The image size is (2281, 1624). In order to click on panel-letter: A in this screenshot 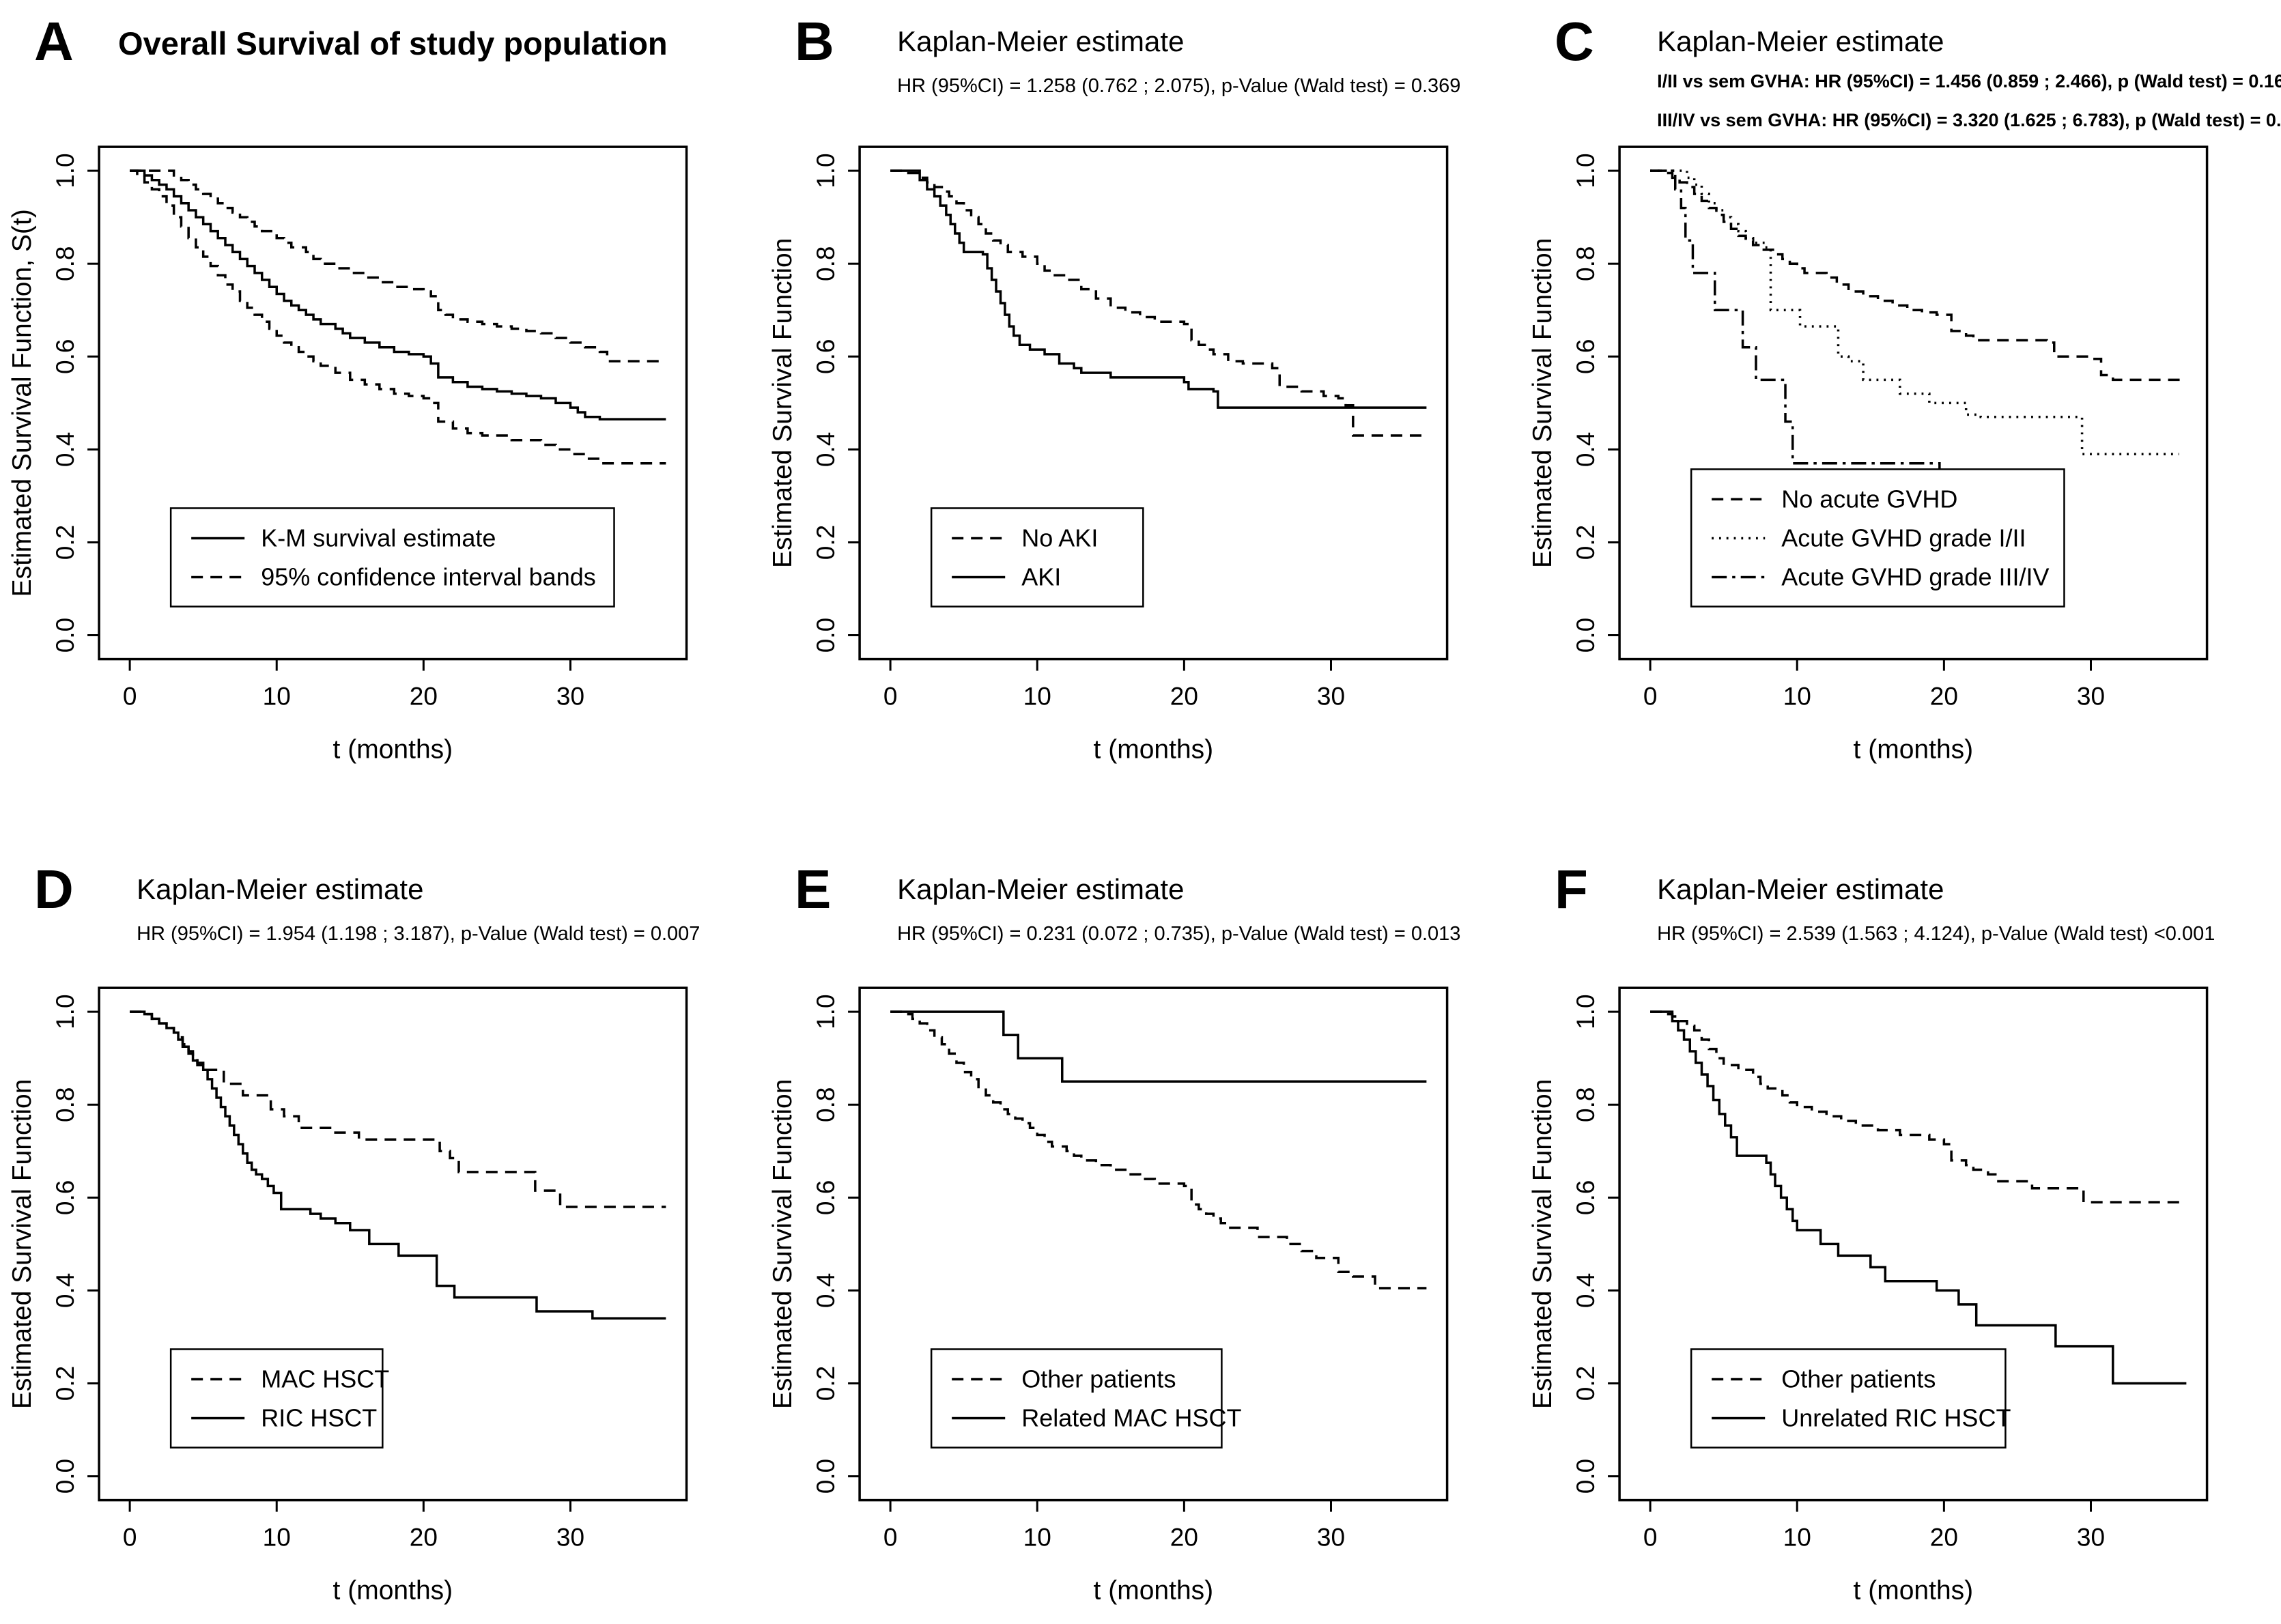, I will do `click(54, 41)`.